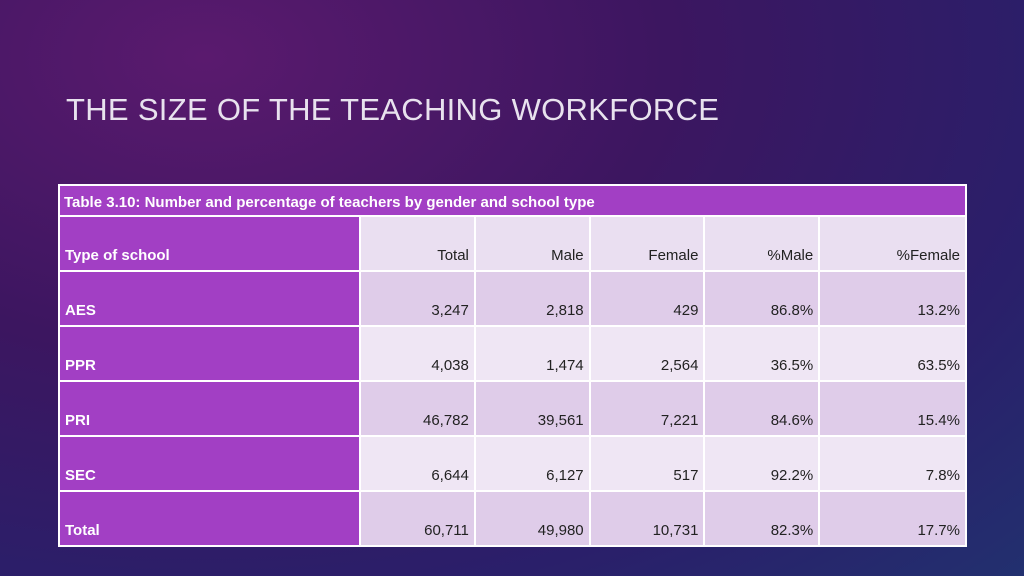 This screenshot has width=1024, height=576. I want to click on table-cell: 60,711, so click(417, 518).